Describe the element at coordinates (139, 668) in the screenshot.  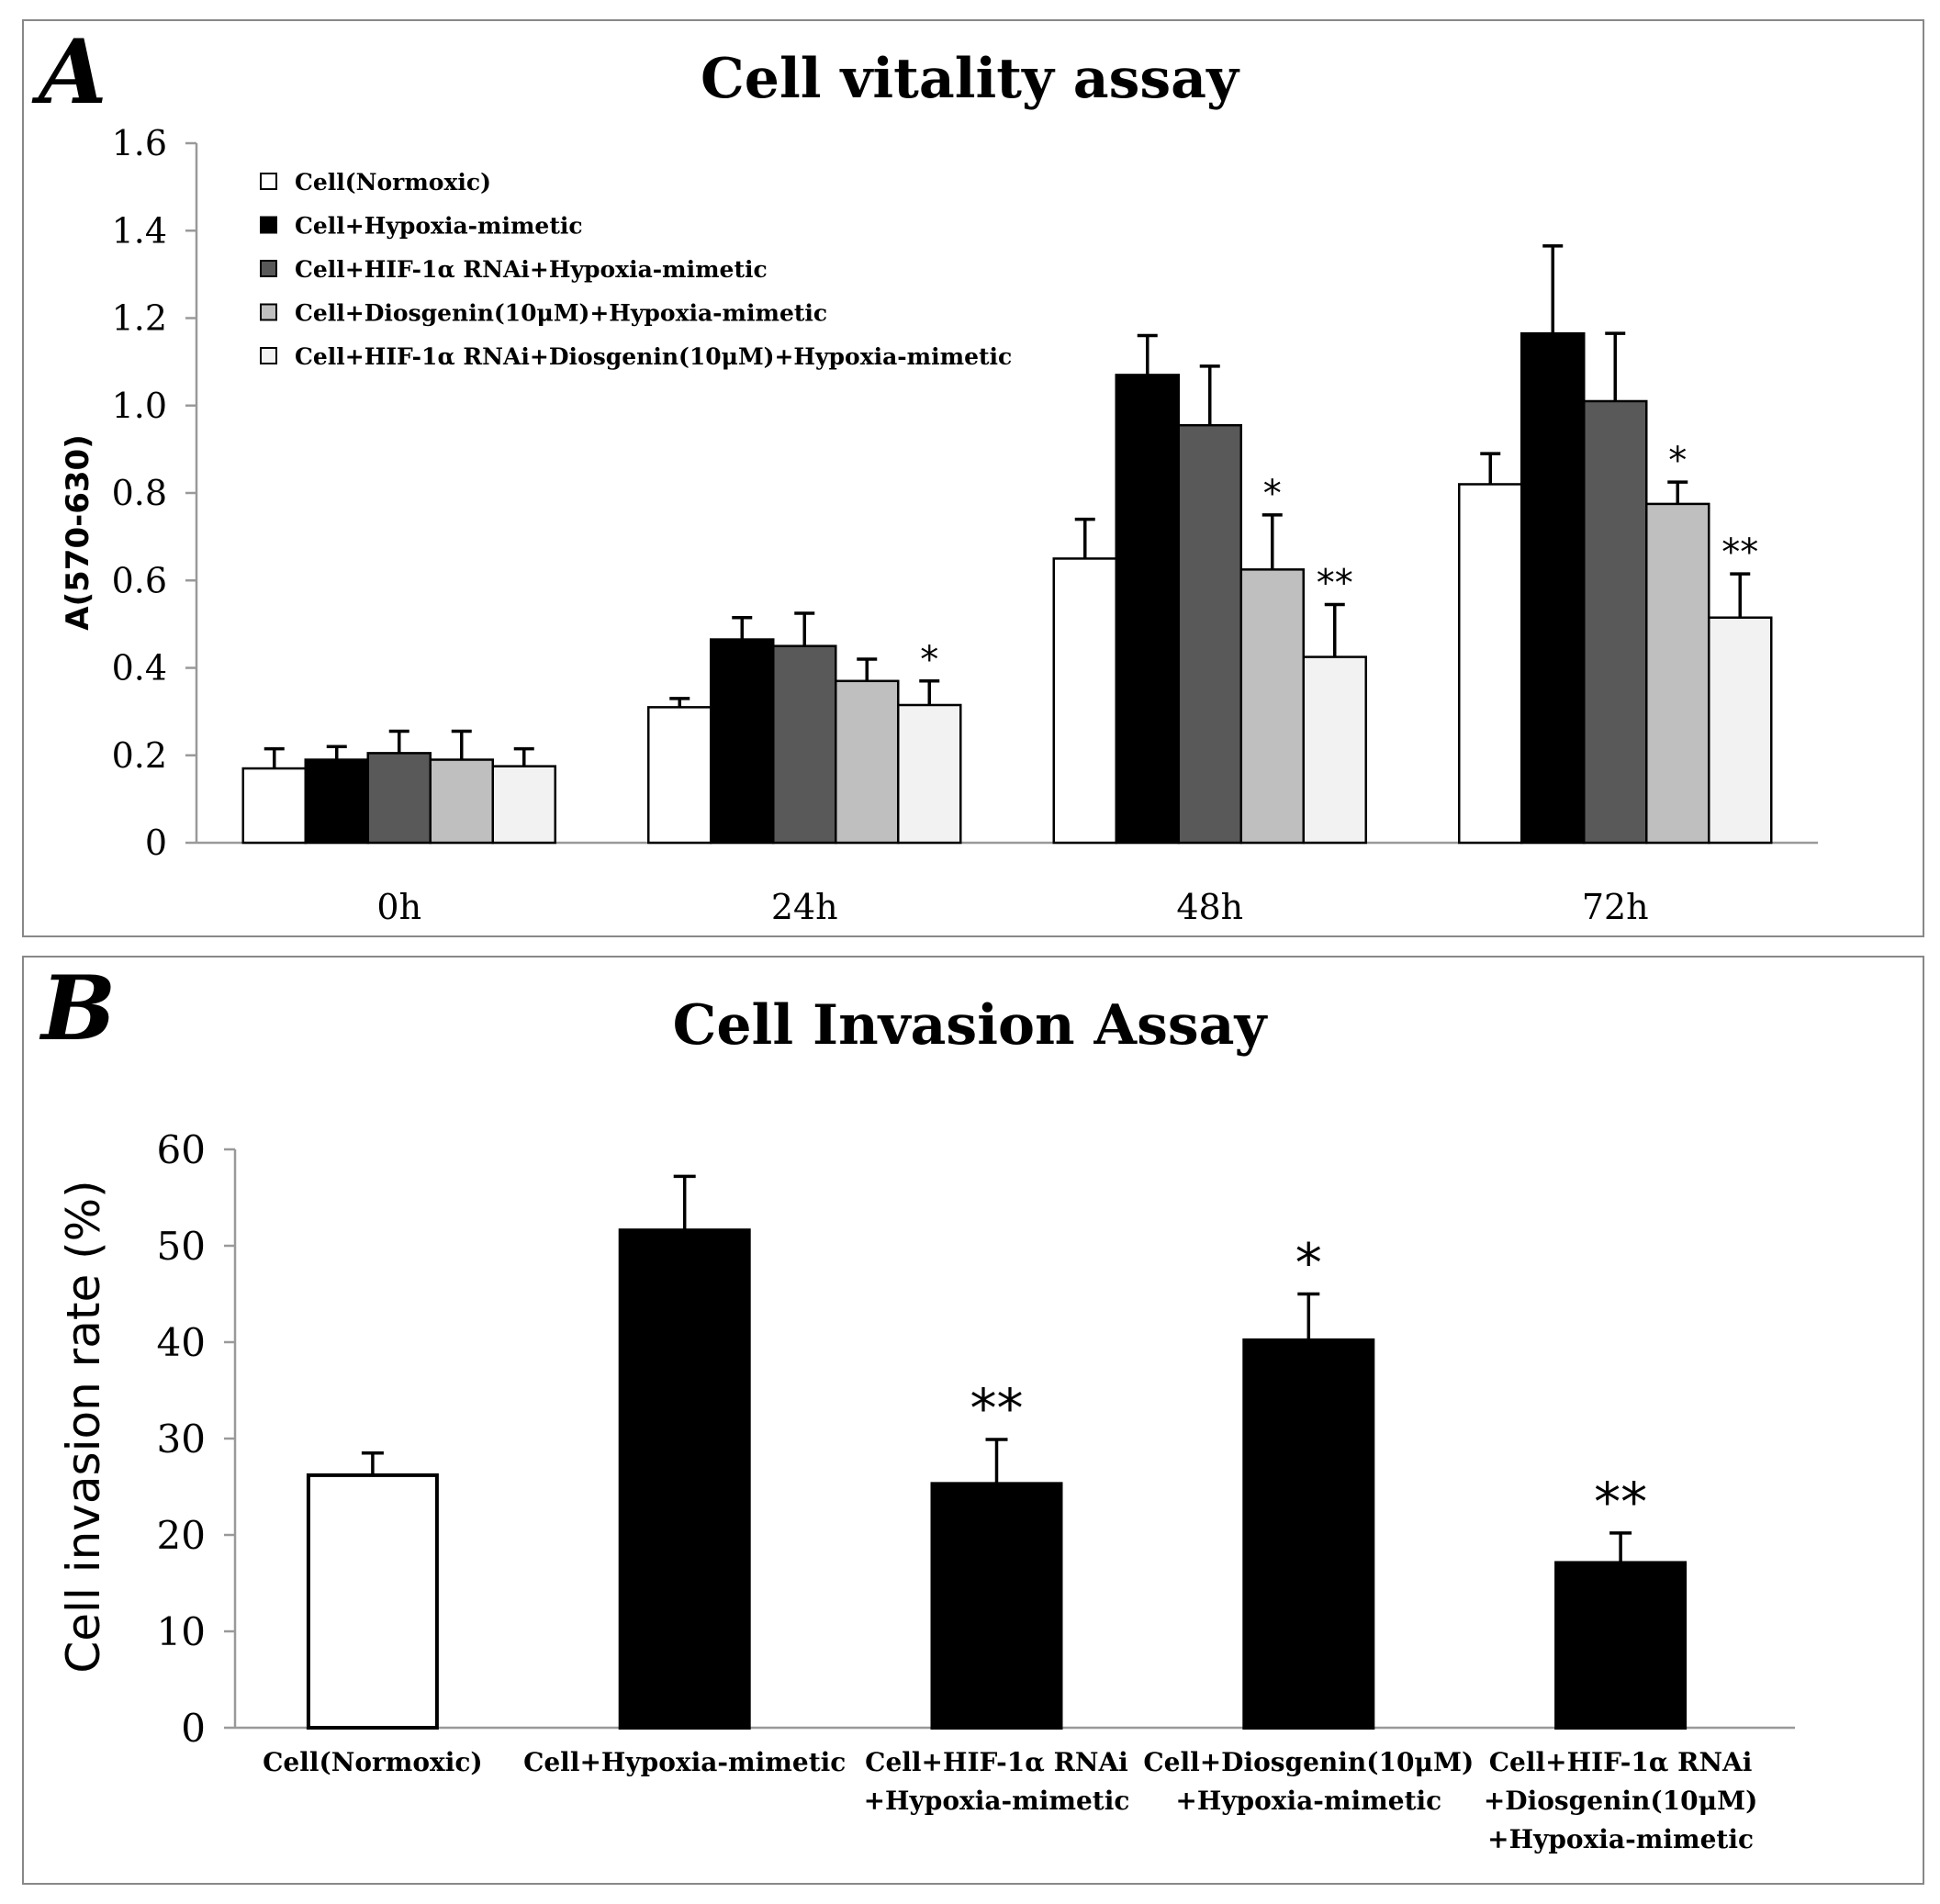
I see `y-tick-label: 0.4` at that location.